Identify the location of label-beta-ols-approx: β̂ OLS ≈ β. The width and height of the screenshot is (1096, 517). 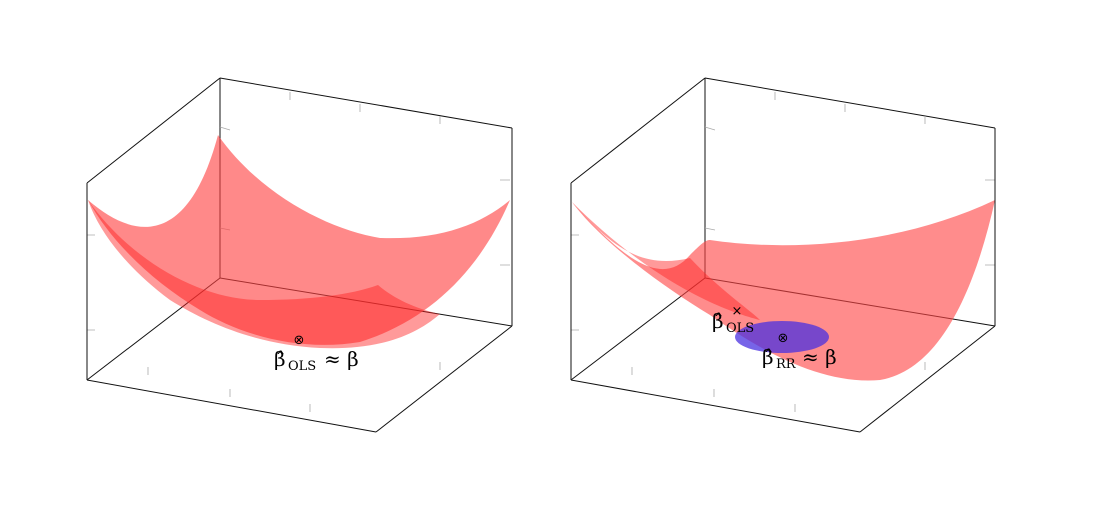
(316, 360).